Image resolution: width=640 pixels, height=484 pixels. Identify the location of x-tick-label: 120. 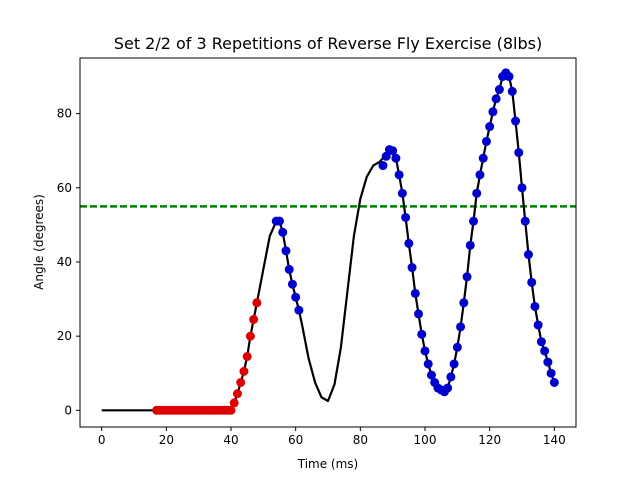
(489, 440).